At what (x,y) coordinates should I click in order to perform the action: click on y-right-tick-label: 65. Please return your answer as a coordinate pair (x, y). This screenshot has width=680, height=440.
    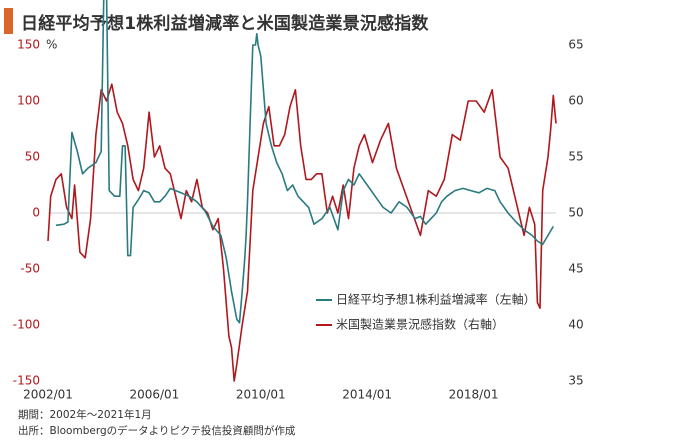
    Looking at the image, I should click on (575, 45).